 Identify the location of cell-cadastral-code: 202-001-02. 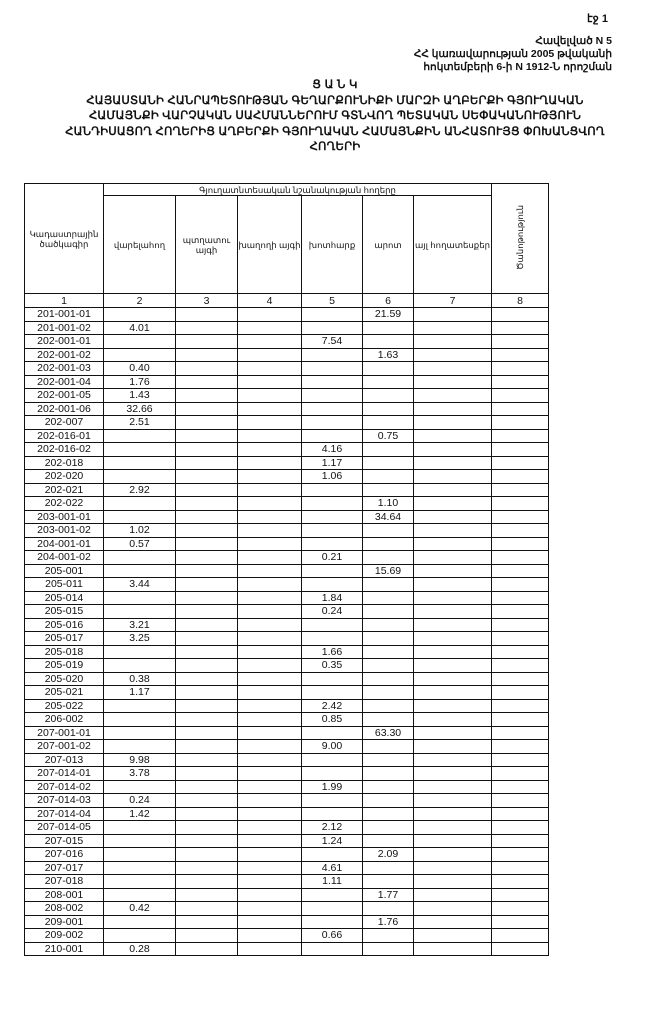
(64, 354).